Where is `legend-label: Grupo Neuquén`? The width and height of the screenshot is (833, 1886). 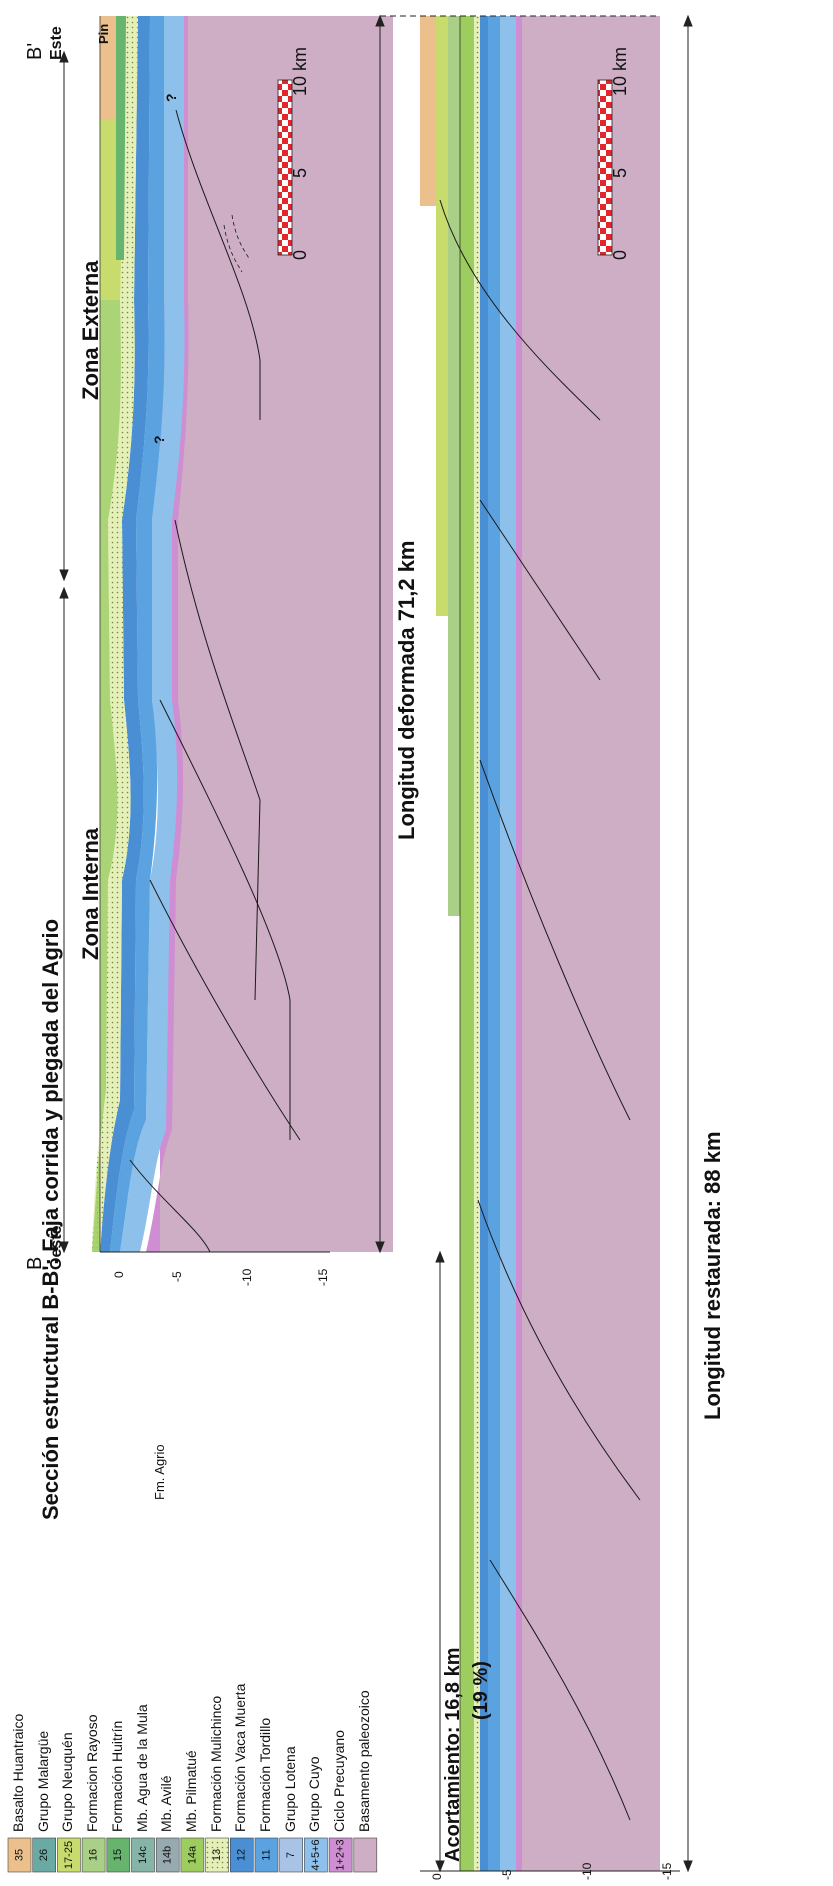 legend-label: Grupo Neuquén is located at coordinates (67, 1782).